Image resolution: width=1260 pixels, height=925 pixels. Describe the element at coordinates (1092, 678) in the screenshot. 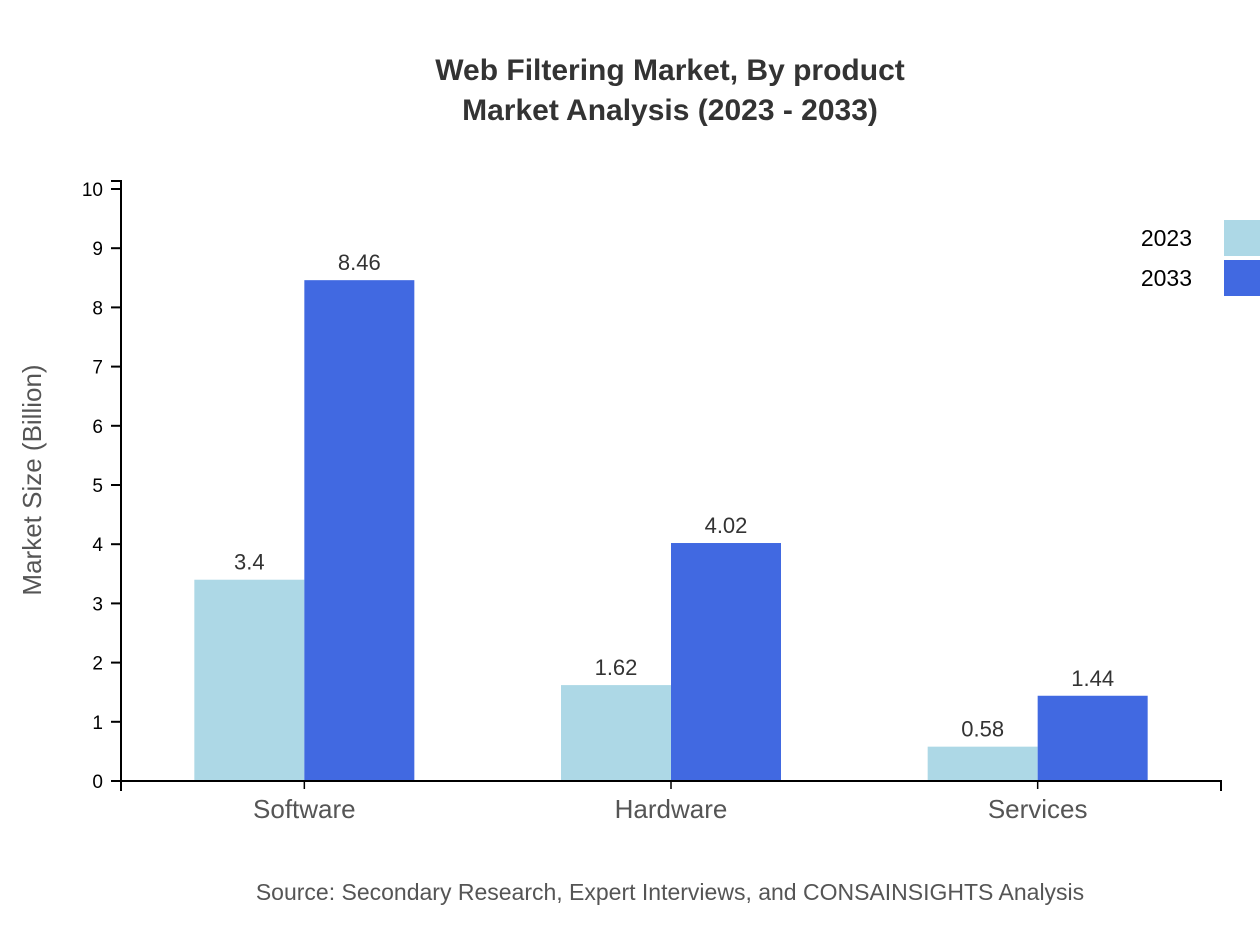

I see `data-label: 1.44` at that location.